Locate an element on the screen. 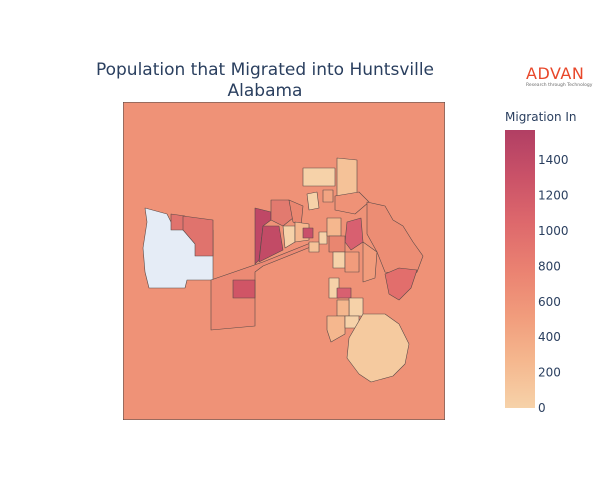 Image resolution: width=600 pixels, height=500 pixels. region-north-c is located at coordinates (328, 196).